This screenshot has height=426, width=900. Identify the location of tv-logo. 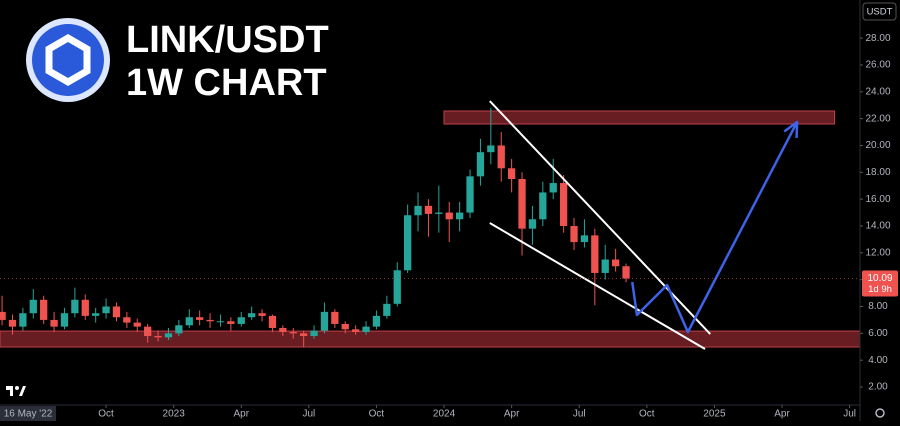
(16, 391).